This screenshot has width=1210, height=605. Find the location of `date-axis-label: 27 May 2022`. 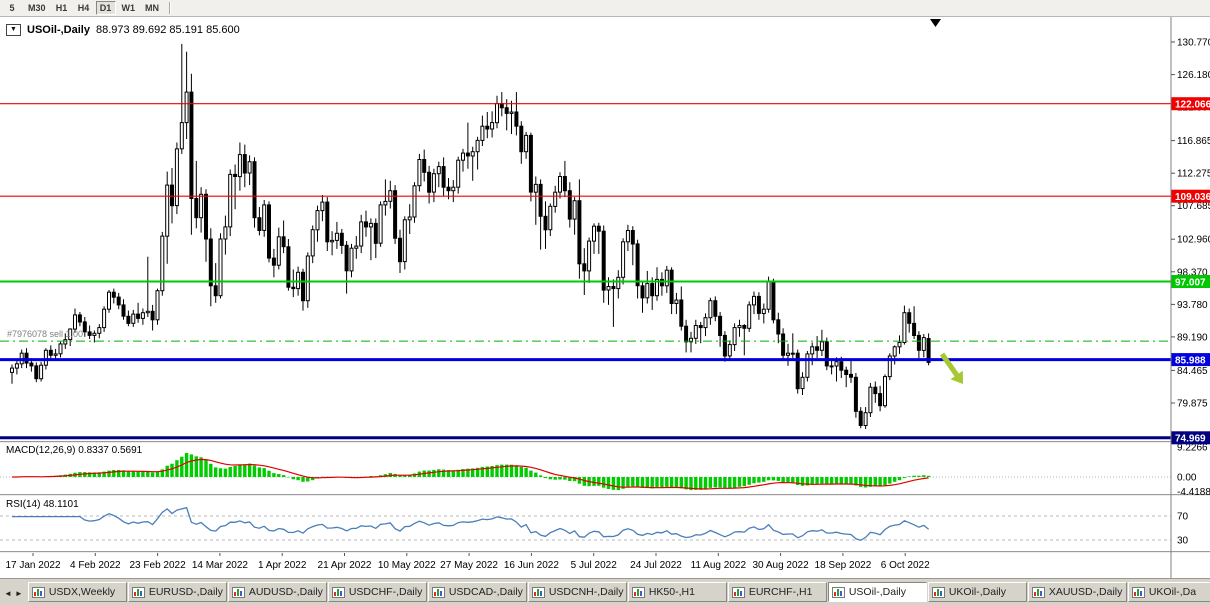

date-axis-label: 27 May 2022 is located at coordinates (469, 565).